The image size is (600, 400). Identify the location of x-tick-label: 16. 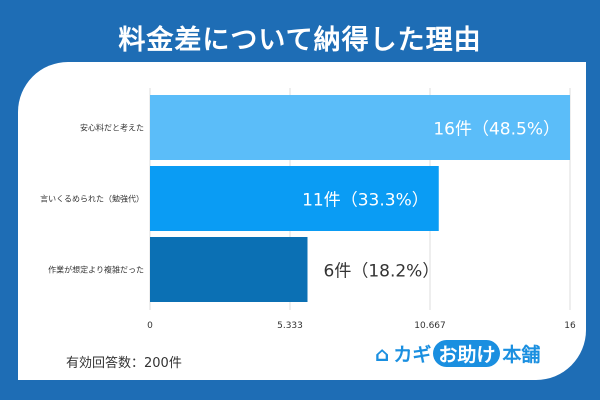
(570, 326).